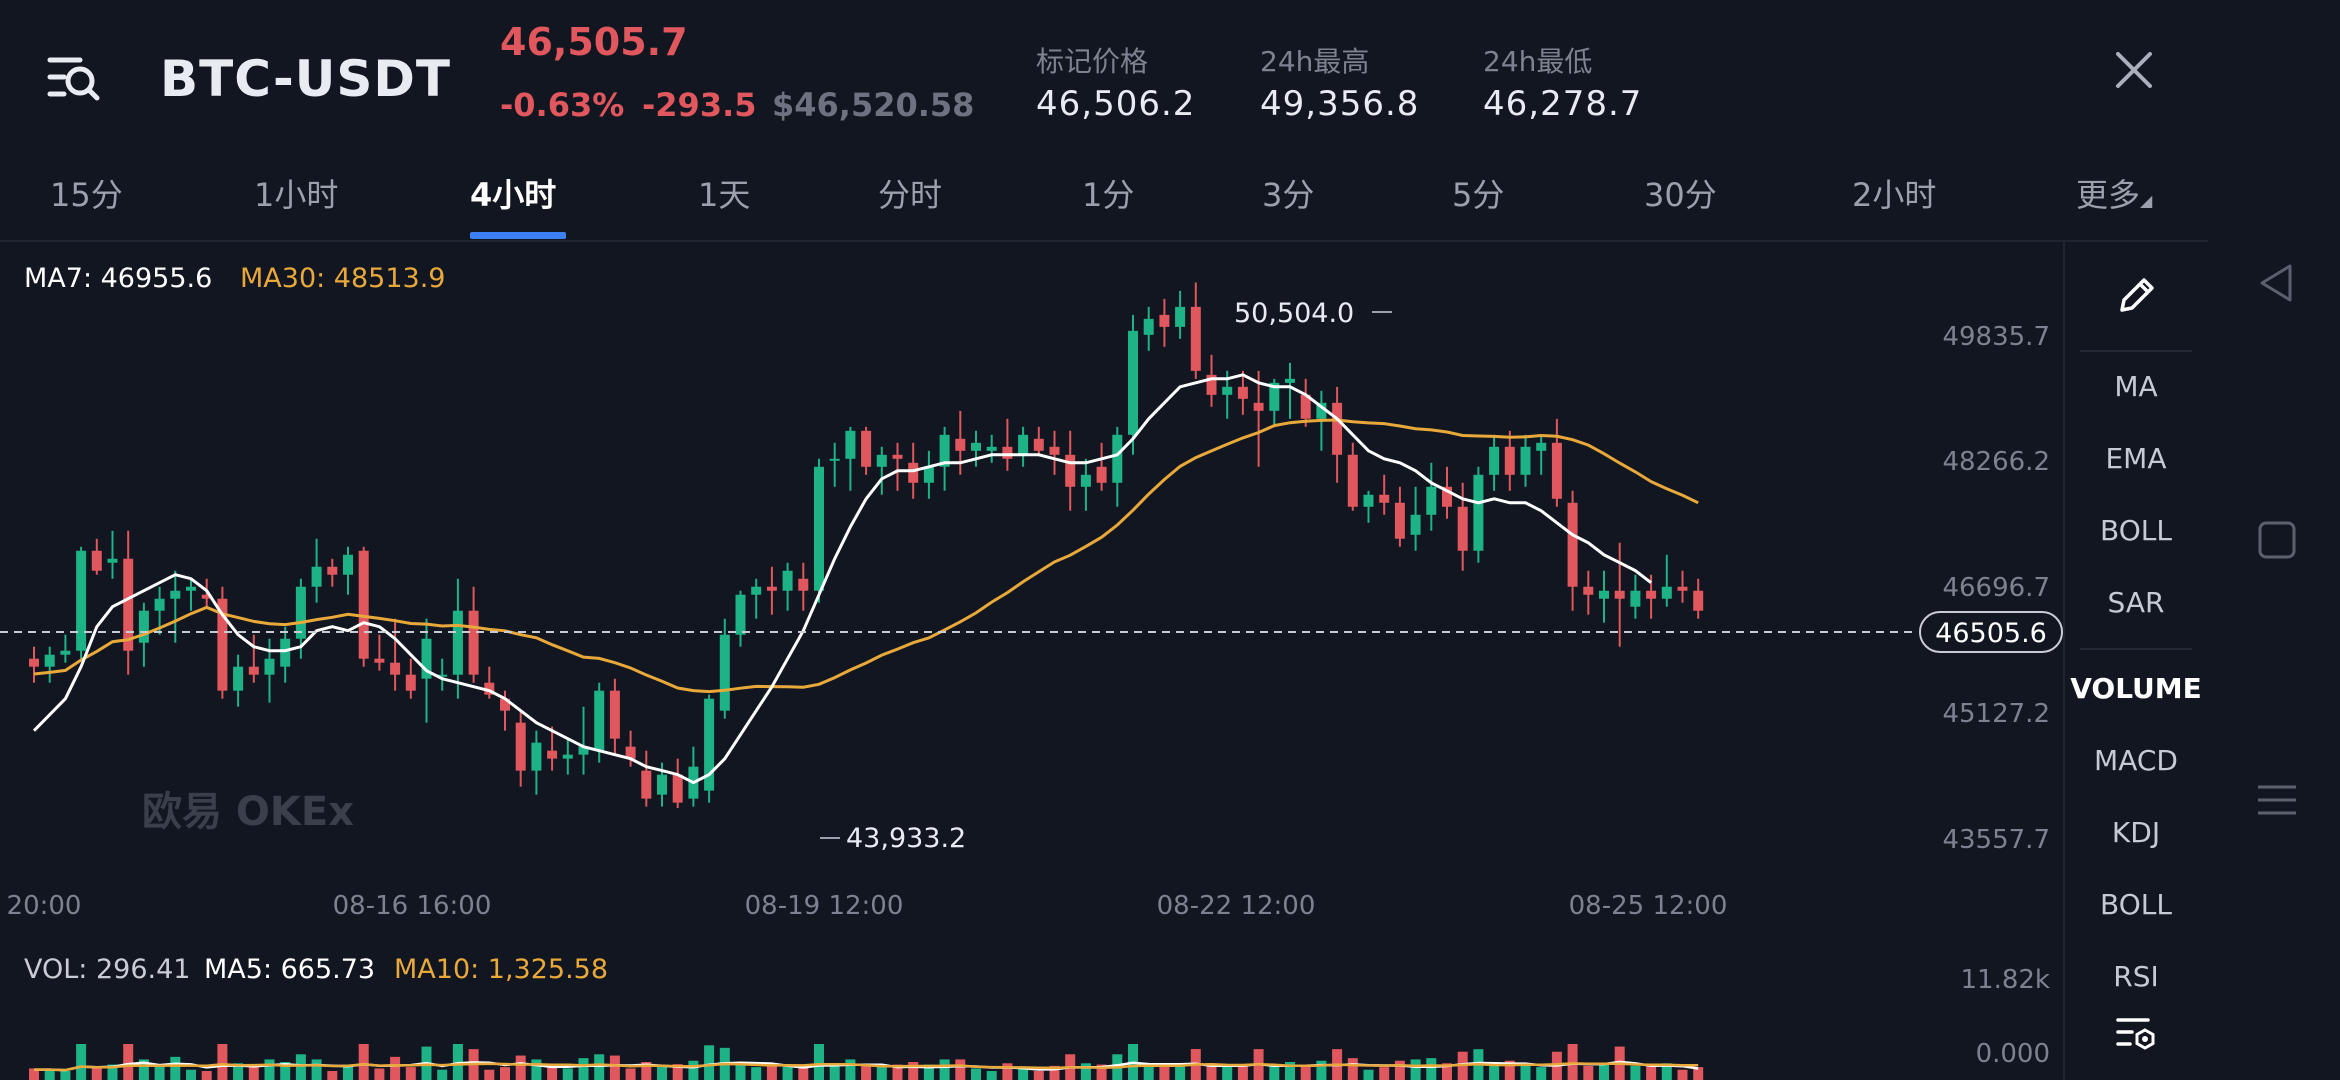  What do you see at coordinates (1996, 588) in the screenshot?
I see `y-tick-label: 46696.7` at bounding box center [1996, 588].